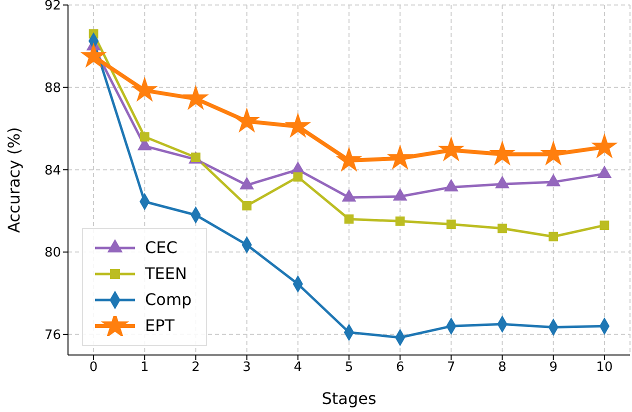  Describe the element at coordinates (160, 326) in the screenshot. I see `legend-label: EPT` at that location.